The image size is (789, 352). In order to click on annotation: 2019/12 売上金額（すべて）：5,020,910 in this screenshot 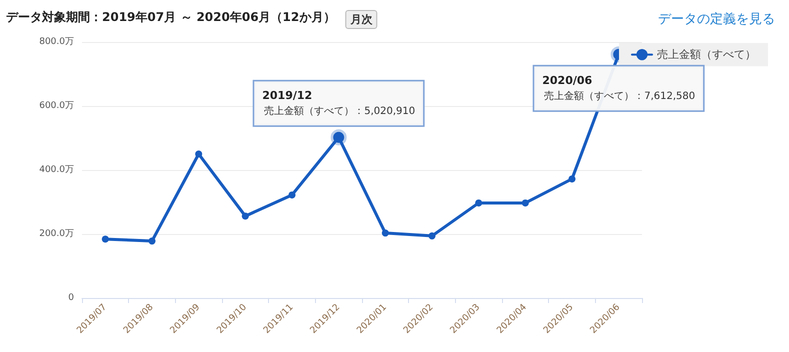, I will do `click(339, 102)`.